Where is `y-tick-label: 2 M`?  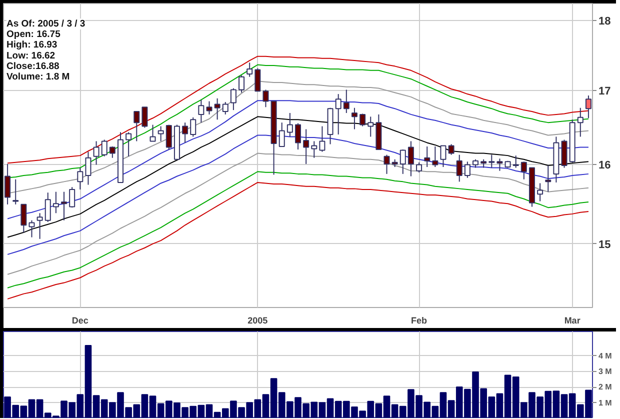
y-tick-label: 2 M is located at coordinates (605, 387).